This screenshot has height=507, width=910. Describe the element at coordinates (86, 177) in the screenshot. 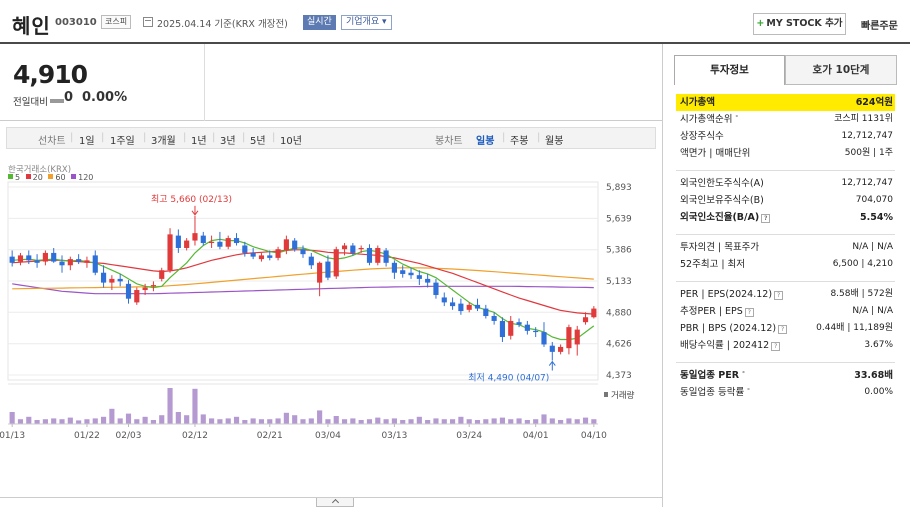

I see `ma120-label: 120` at that location.